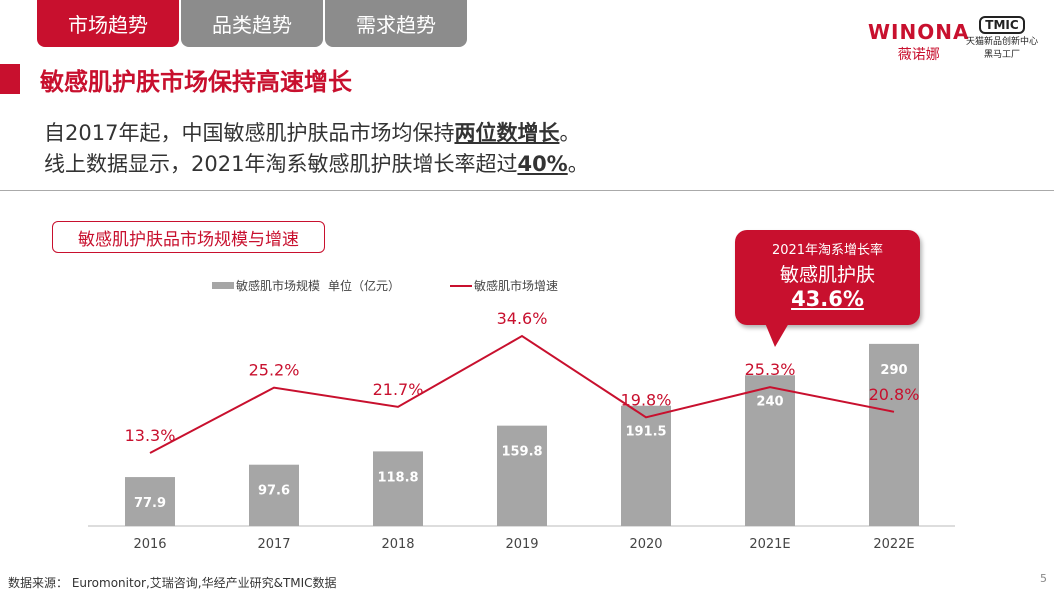  Describe the element at coordinates (1001, 38) in the screenshot. I see `tmic-logo: TMIC 天猫新品创新中心 黑马工厂` at that location.